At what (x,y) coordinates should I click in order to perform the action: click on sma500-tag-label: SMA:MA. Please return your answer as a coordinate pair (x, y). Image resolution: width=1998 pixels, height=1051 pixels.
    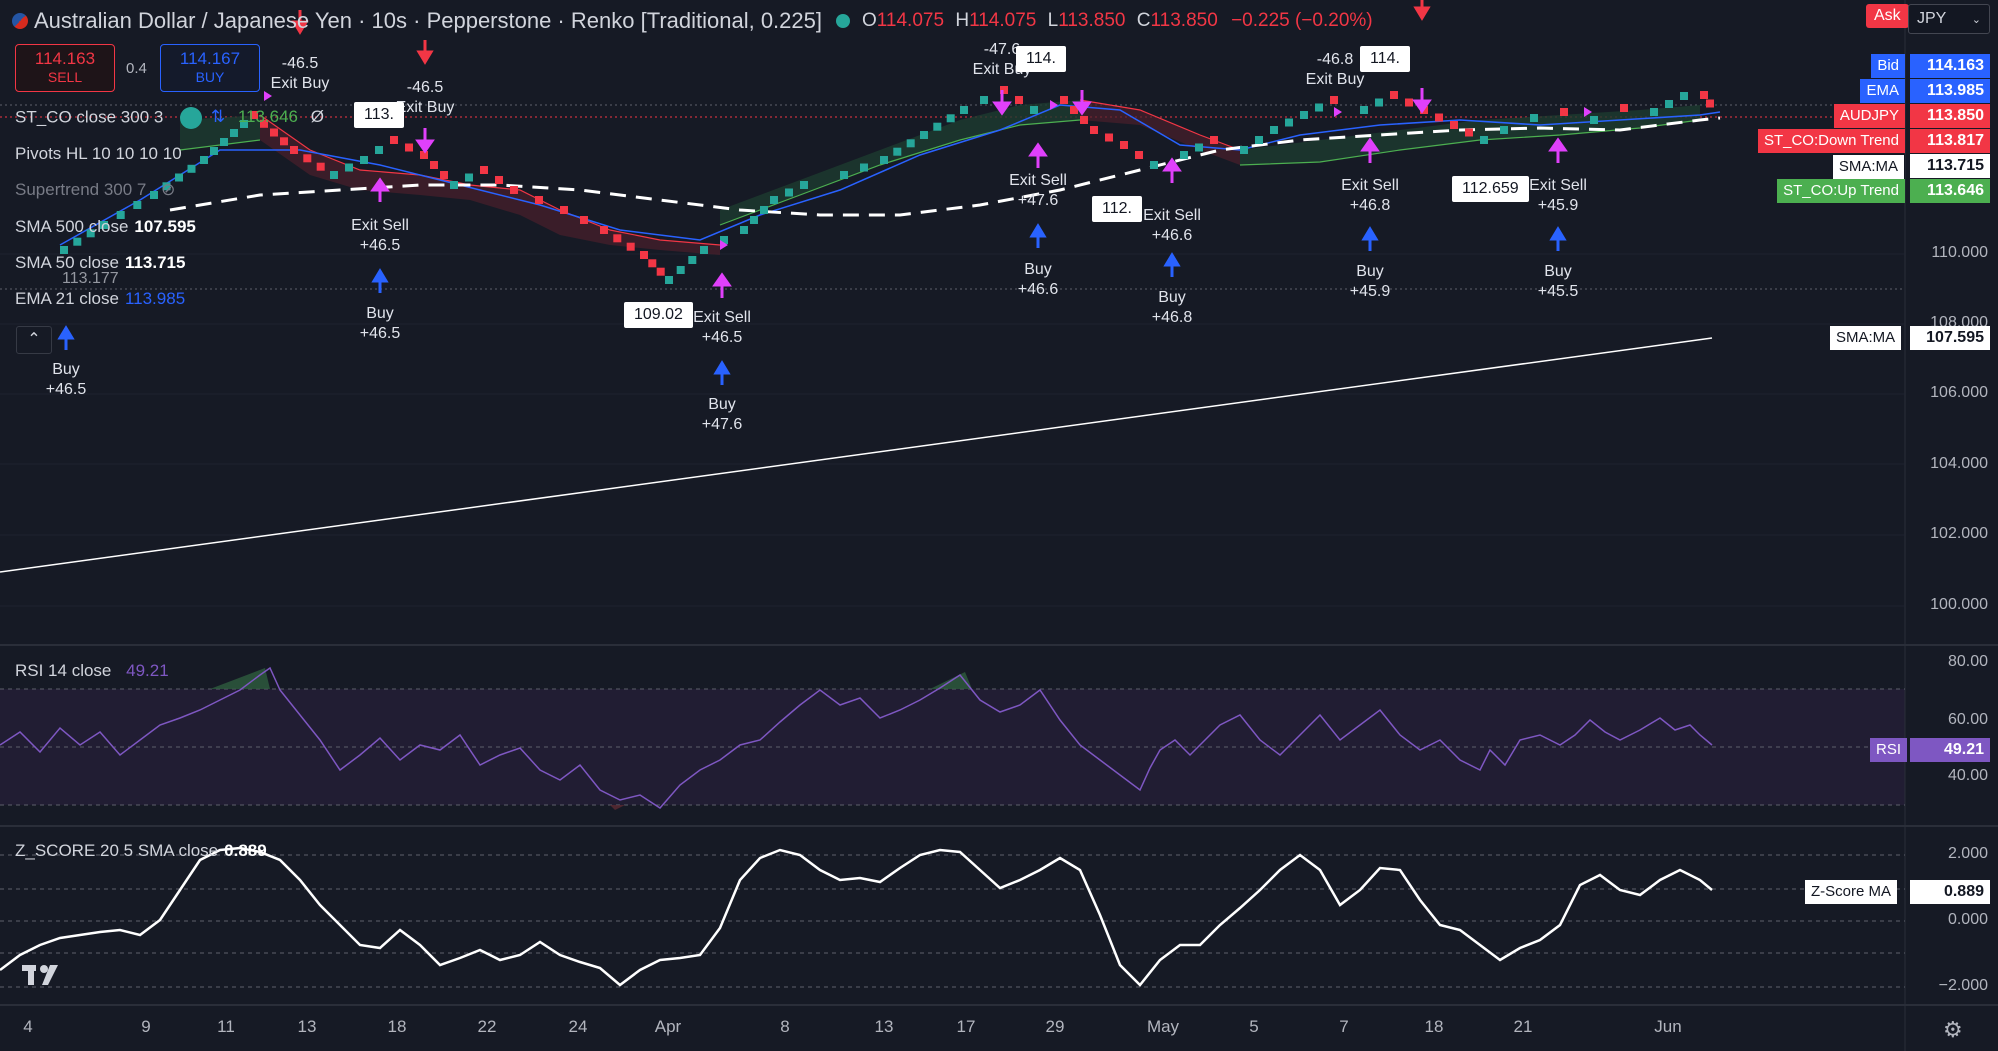
    Looking at the image, I should click on (1866, 338).